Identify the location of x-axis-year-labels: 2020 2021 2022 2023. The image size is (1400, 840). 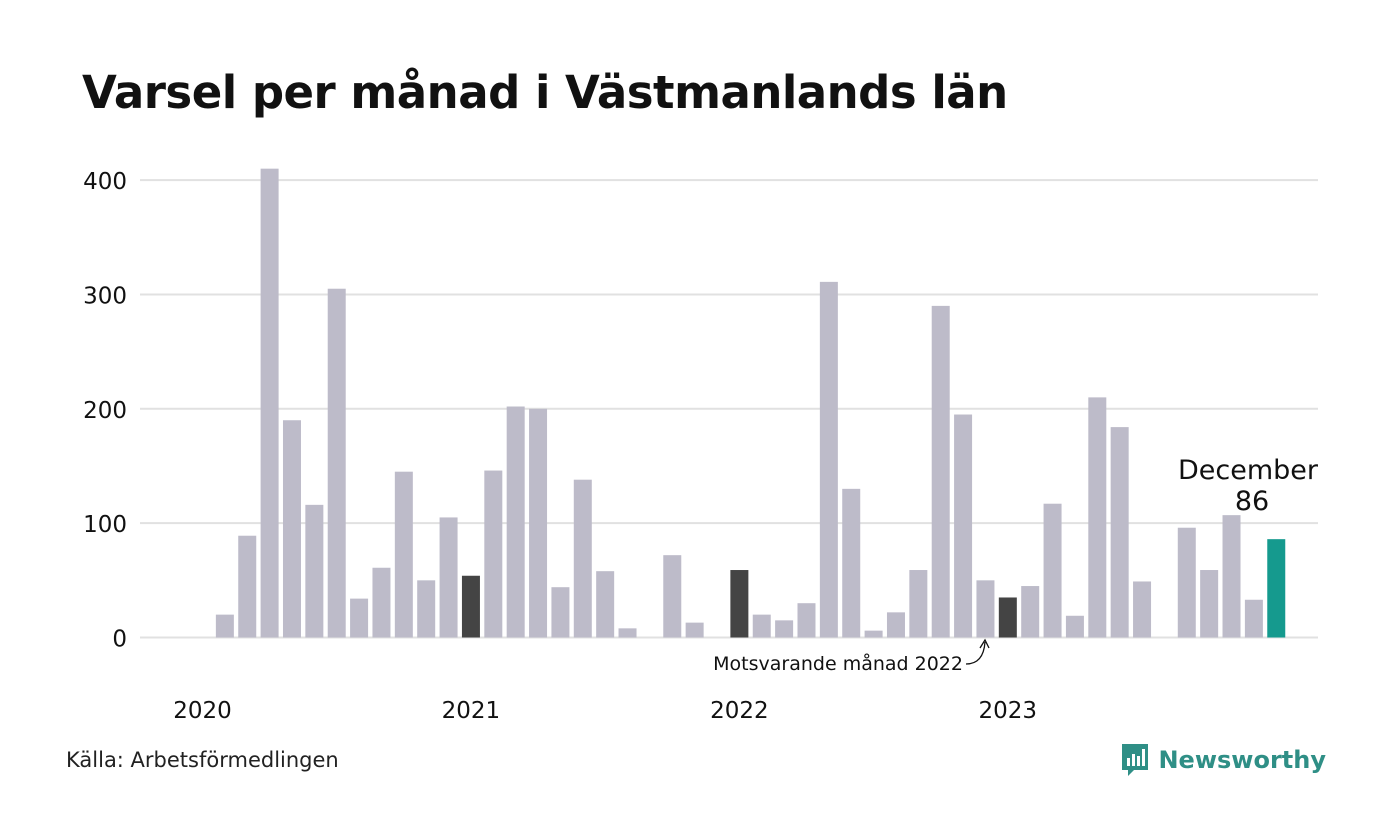
(605, 711).